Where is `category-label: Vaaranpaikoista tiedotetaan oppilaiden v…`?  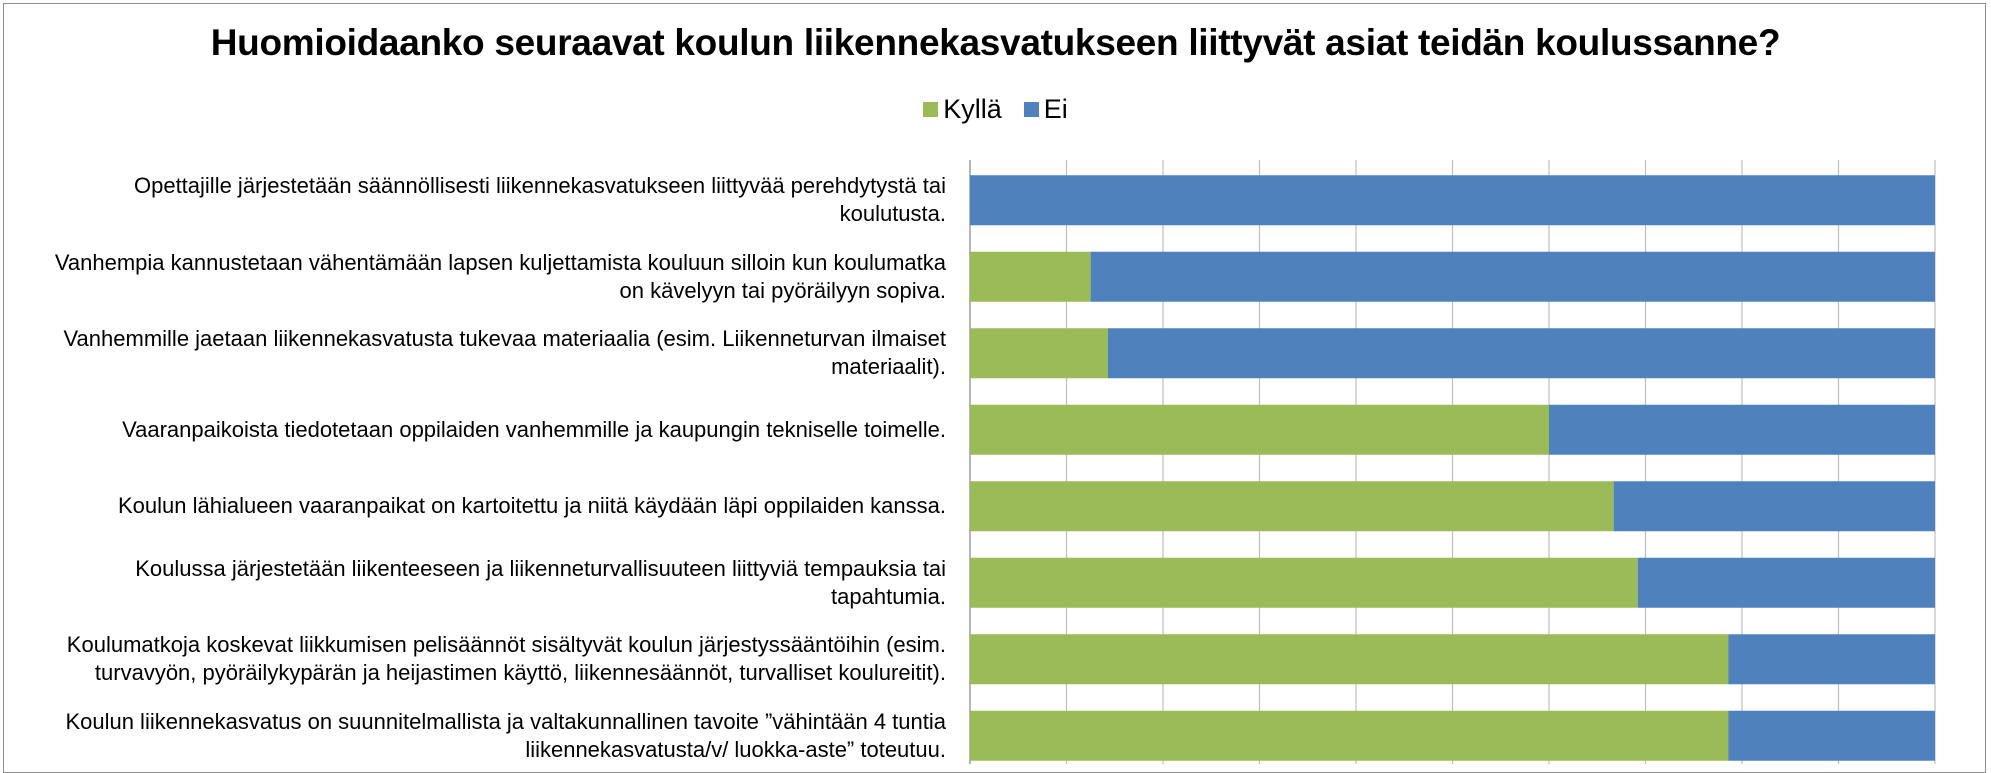
category-label: Vaaranpaikoista tiedotetaan oppilaiden v… is located at coordinates (477, 430).